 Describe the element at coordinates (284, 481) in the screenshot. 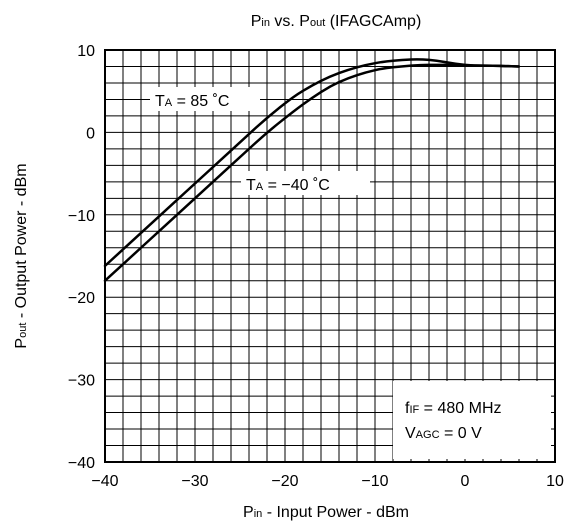

I see `x-tick-label: −20` at that location.